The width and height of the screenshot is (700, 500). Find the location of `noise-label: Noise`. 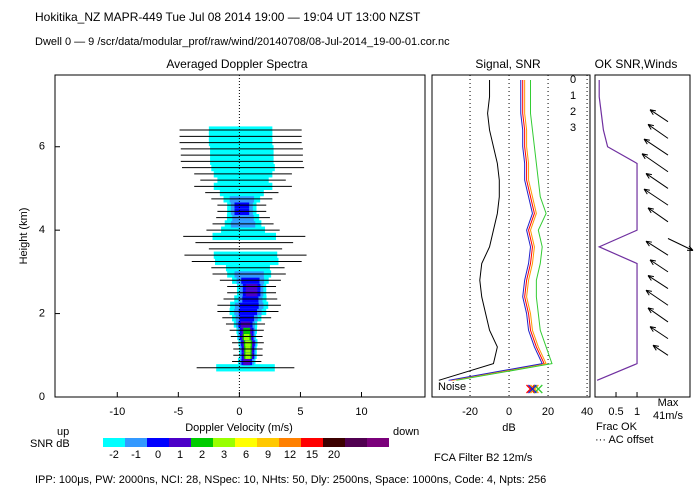

noise-label: Noise is located at coordinates (452, 387).